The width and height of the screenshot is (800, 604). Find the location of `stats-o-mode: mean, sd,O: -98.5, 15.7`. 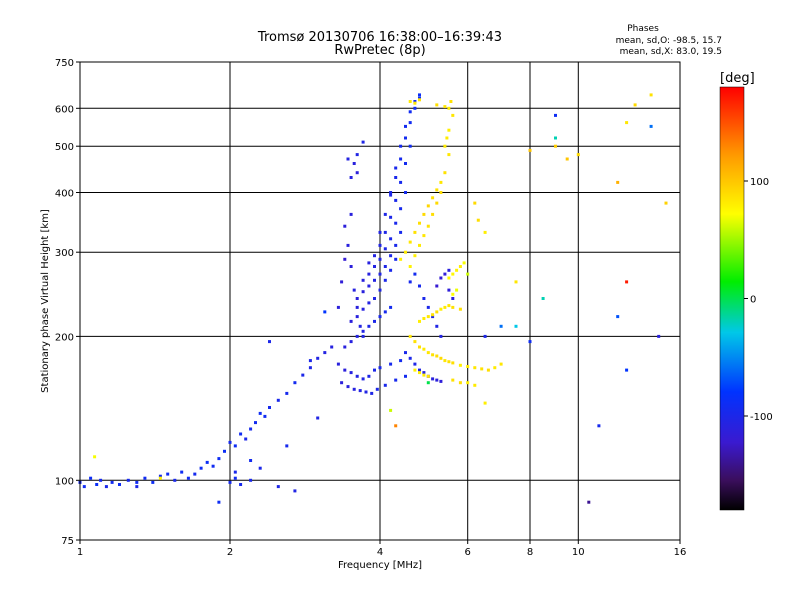

stats-o-mode: mean, sd,O: -98.5, 15.7 is located at coordinates (669, 41).